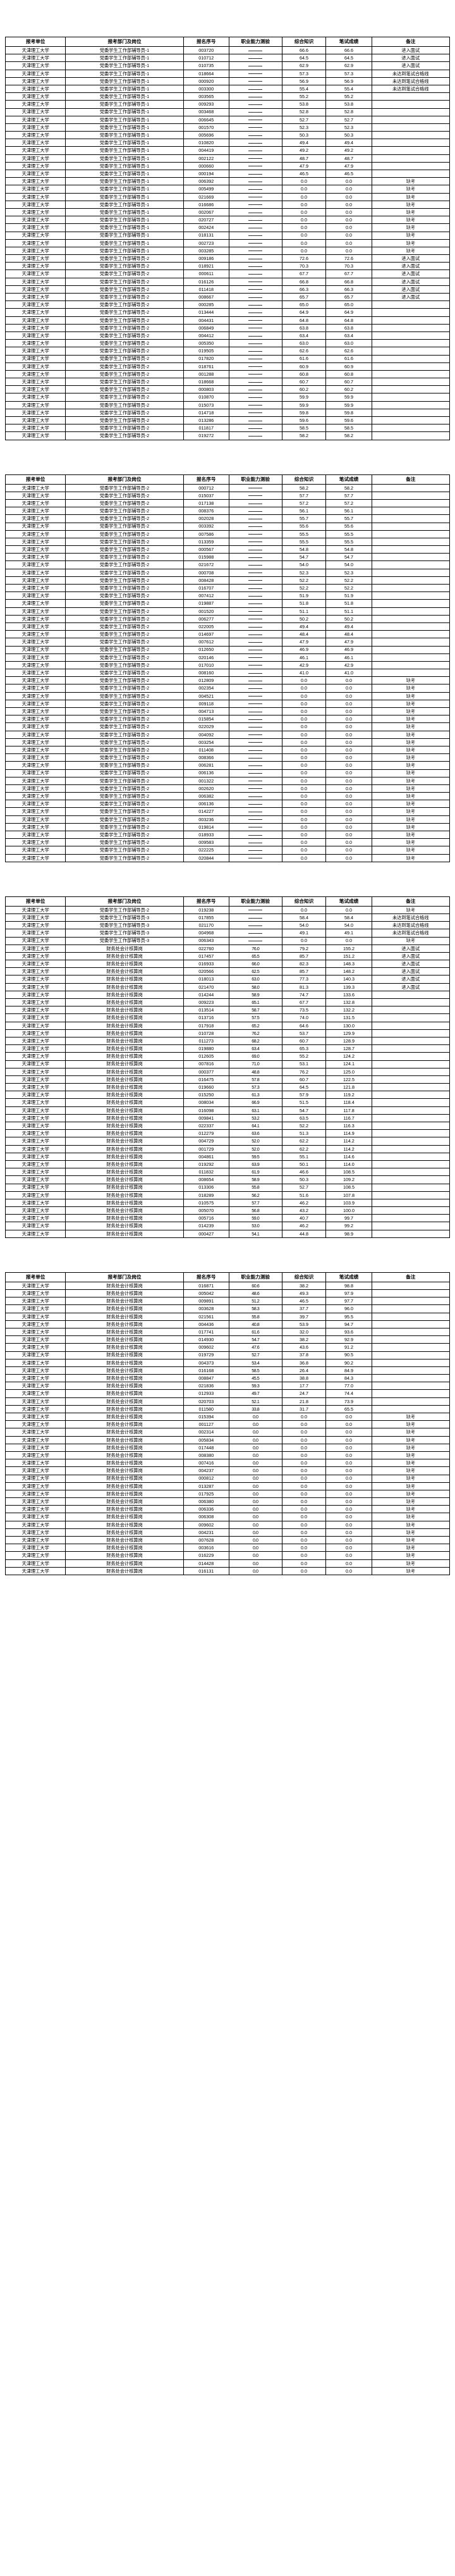 The width and height of the screenshot is (455, 2576). What do you see at coordinates (348, 635) in the screenshot?
I see `cell-written-total: 48.4` at bounding box center [348, 635].